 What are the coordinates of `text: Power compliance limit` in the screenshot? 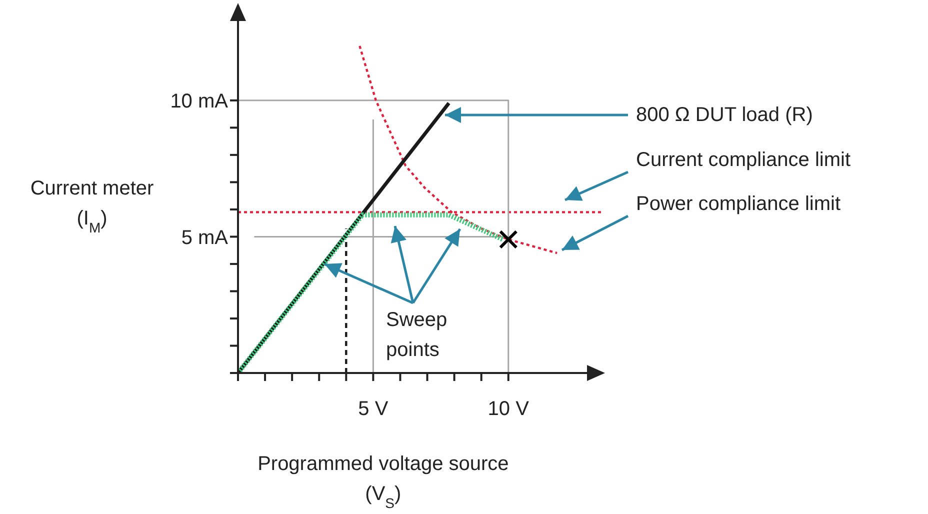 It's located at (738, 204).